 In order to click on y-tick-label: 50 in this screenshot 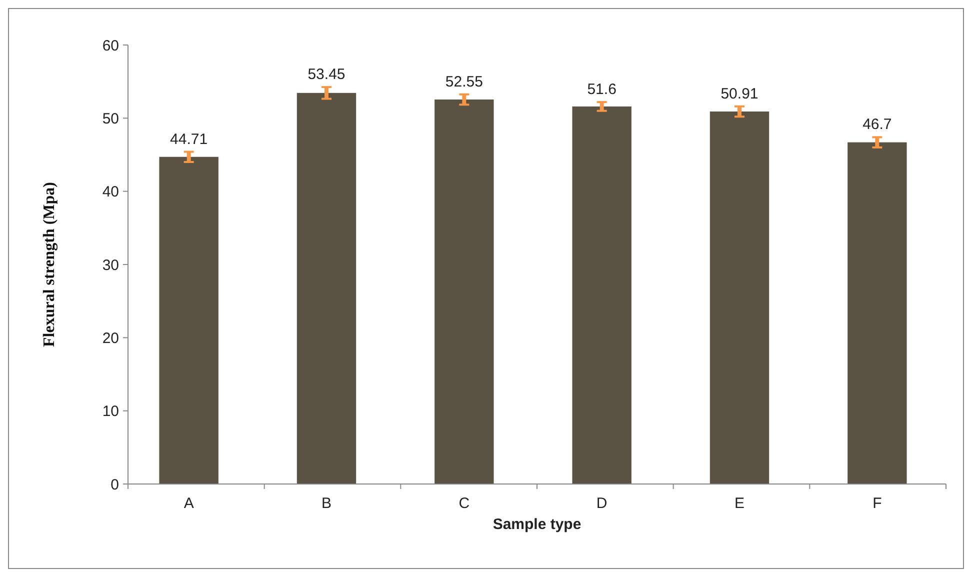, I will do `click(110, 119)`.